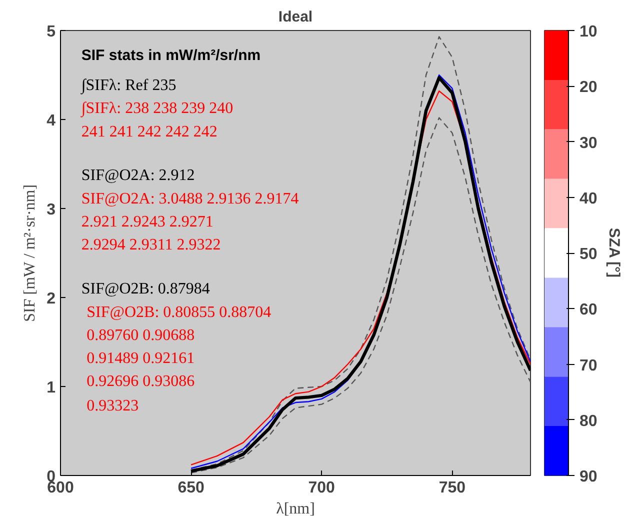 The image size is (625, 532). What do you see at coordinates (128, 86) in the screenshot?
I see `annotation: ∫SIFλ: Ref 235` at bounding box center [128, 86].